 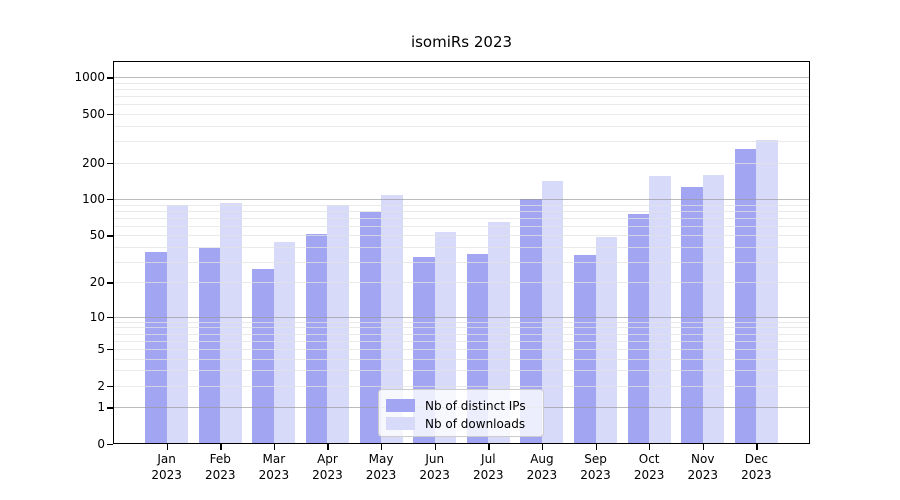 I want to click on bar-nov-downloads, so click(x=713, y=309).